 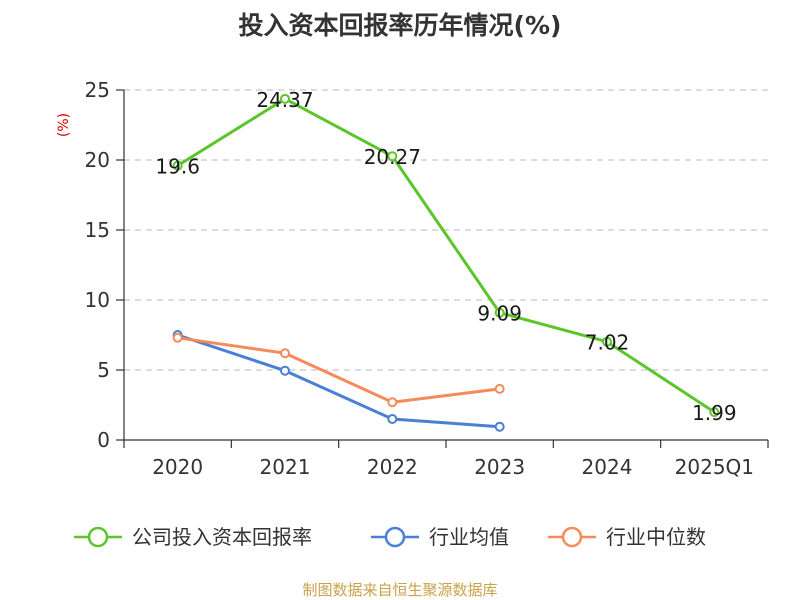 I want to click on y-tick-label: 10, so click(x=97, y=300).